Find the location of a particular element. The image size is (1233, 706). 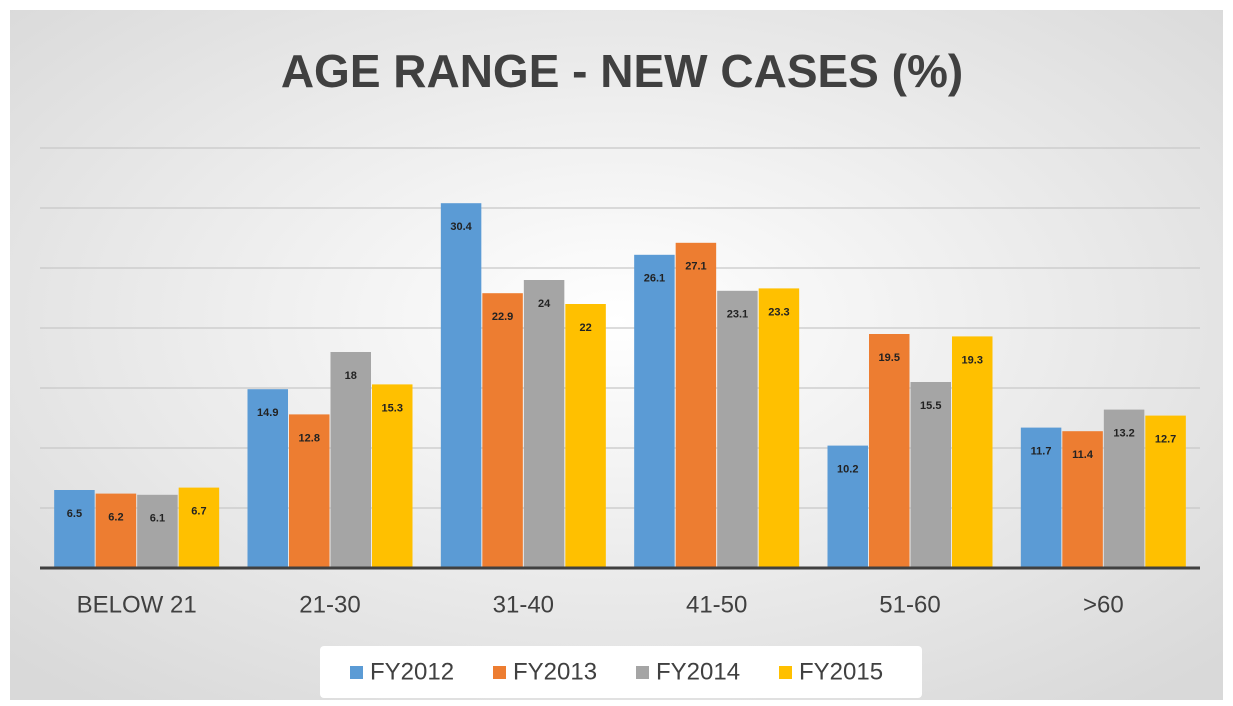

value-label: 12.7 is located at coordinates (1165, 440).